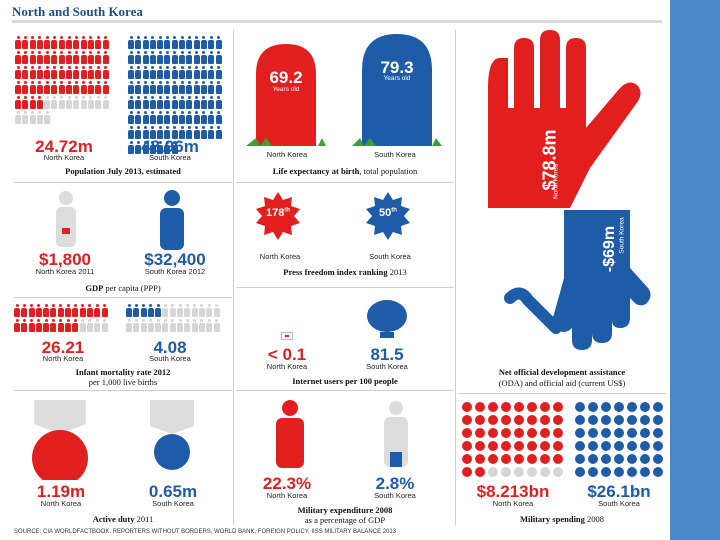 This screenshot has height=540, width=720. I want to click on duty-south-label: South Korea, so click(173, 503).